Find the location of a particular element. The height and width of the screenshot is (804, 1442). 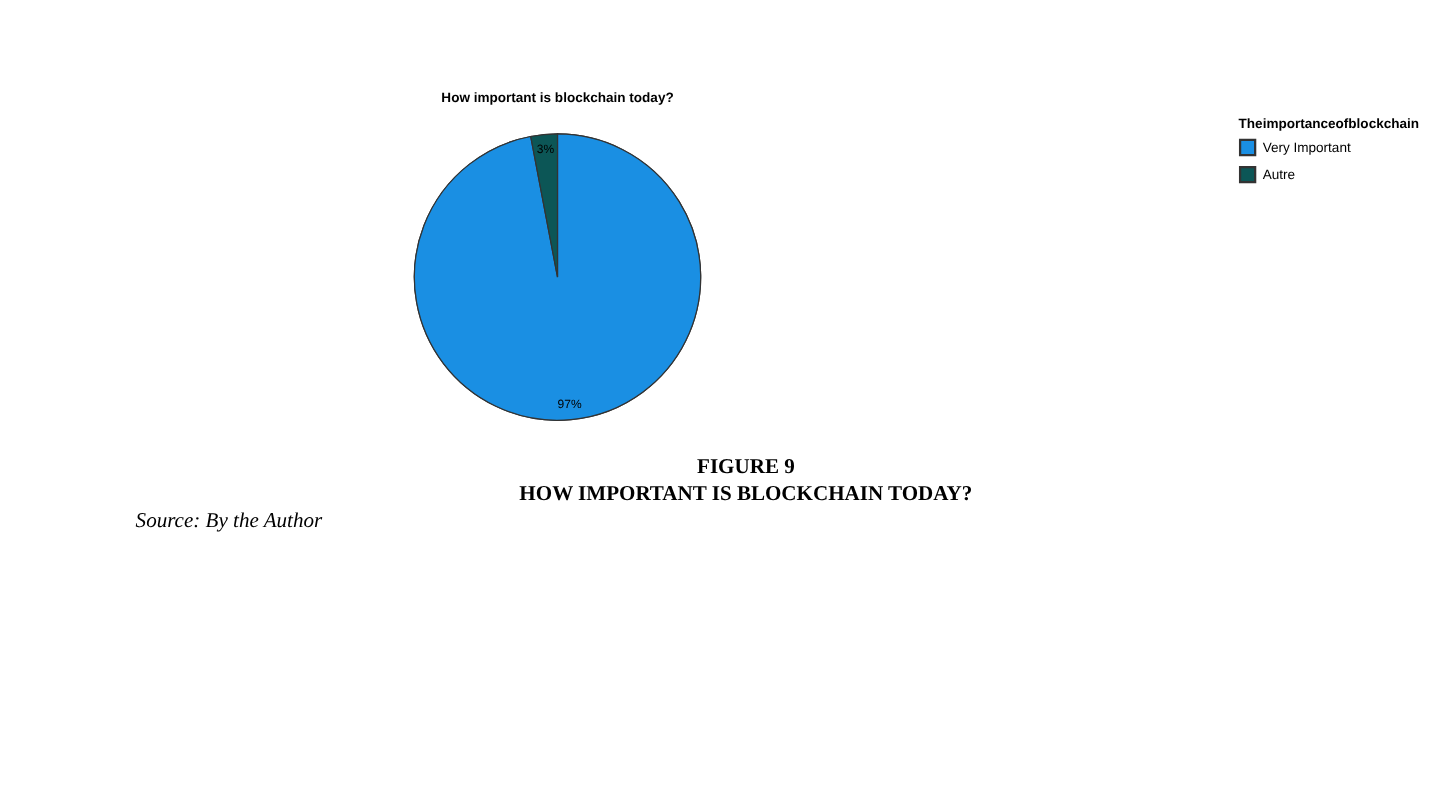

text: HOW IMPORTANT IS BLOCKCHAIN TODAY? is located at coordinates (746, 495).